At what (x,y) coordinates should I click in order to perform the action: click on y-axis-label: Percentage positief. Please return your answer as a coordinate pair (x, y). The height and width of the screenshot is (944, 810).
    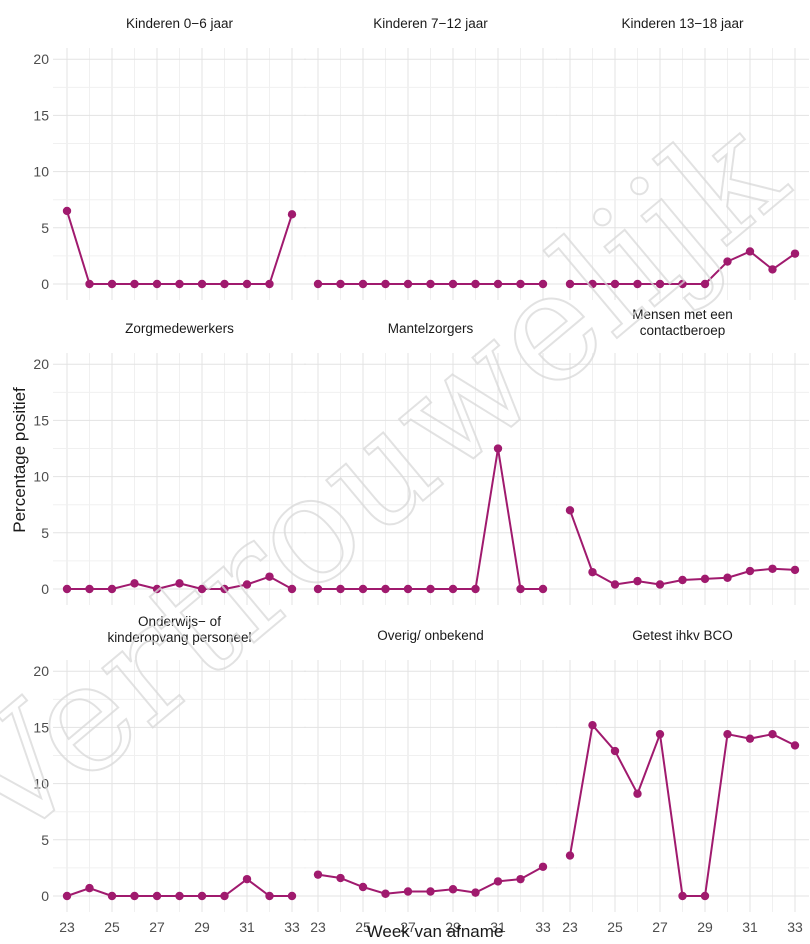
    Looking at the image, I should click on (19, 460).